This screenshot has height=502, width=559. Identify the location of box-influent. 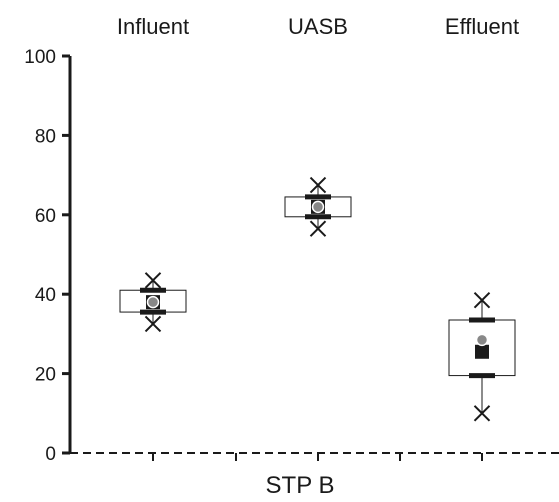
(153, 302).